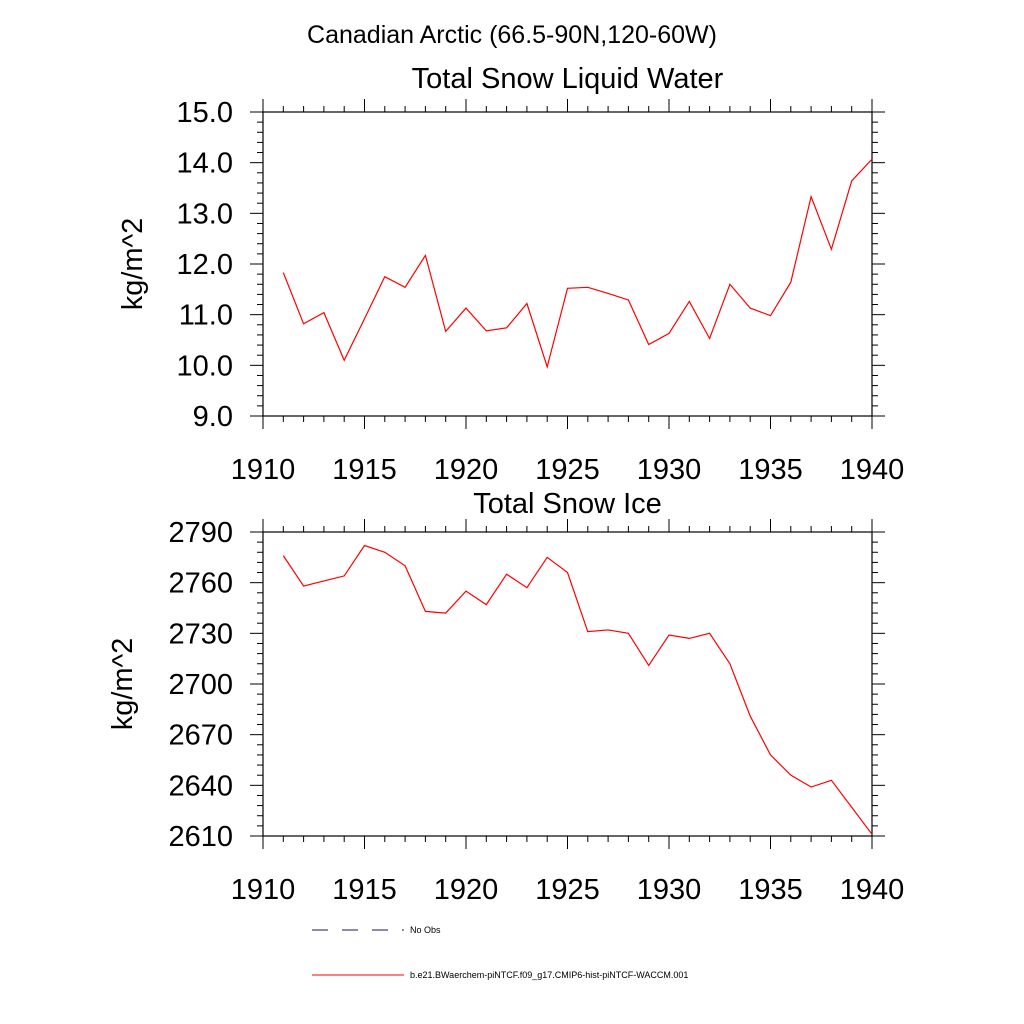 The height and width of the screenshot is (1024, 1024). I want to click on y-tick-label: 2760, so click(200, 584).